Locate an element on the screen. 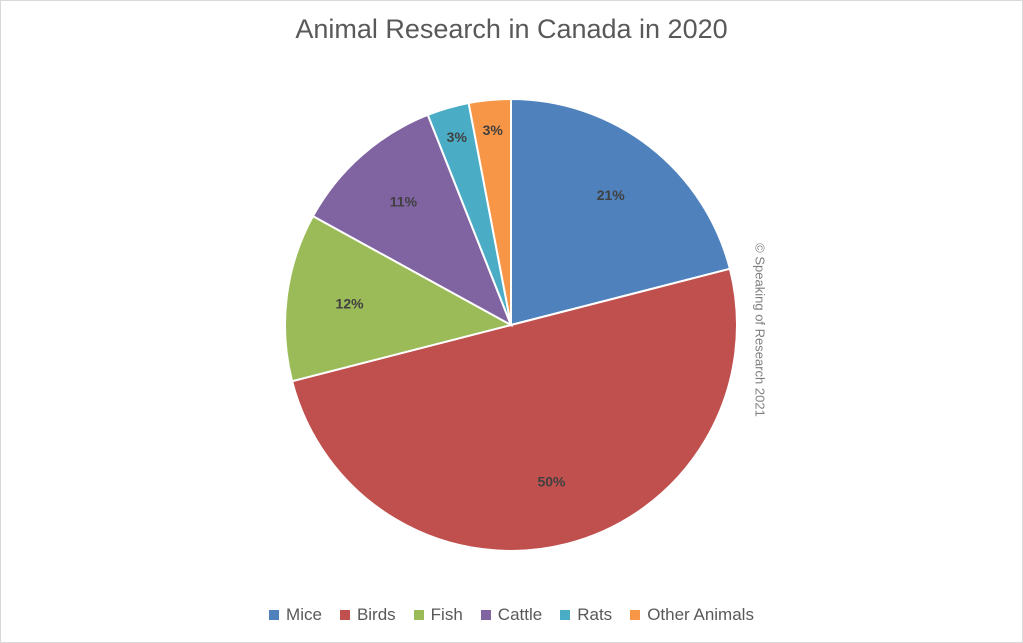  legend-item-rats: Rats is located at coordinates (586, 615).